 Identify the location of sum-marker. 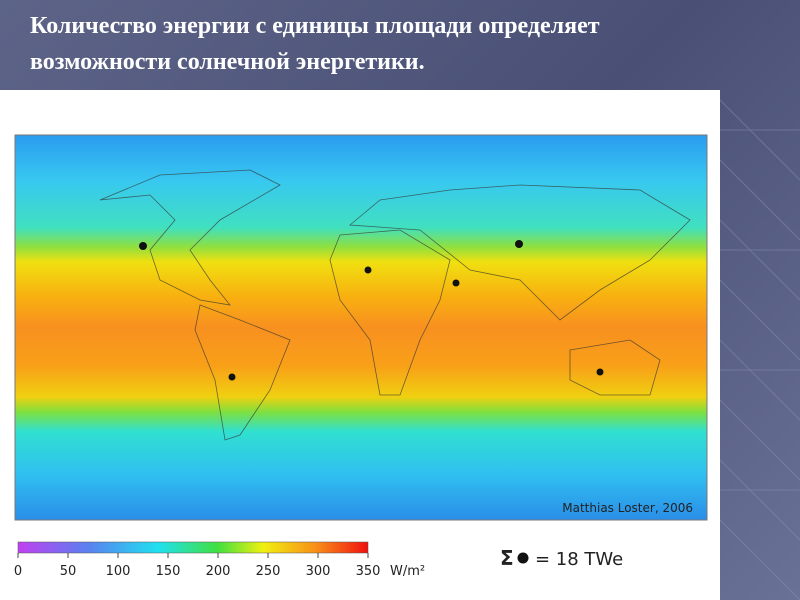
(523, 558).